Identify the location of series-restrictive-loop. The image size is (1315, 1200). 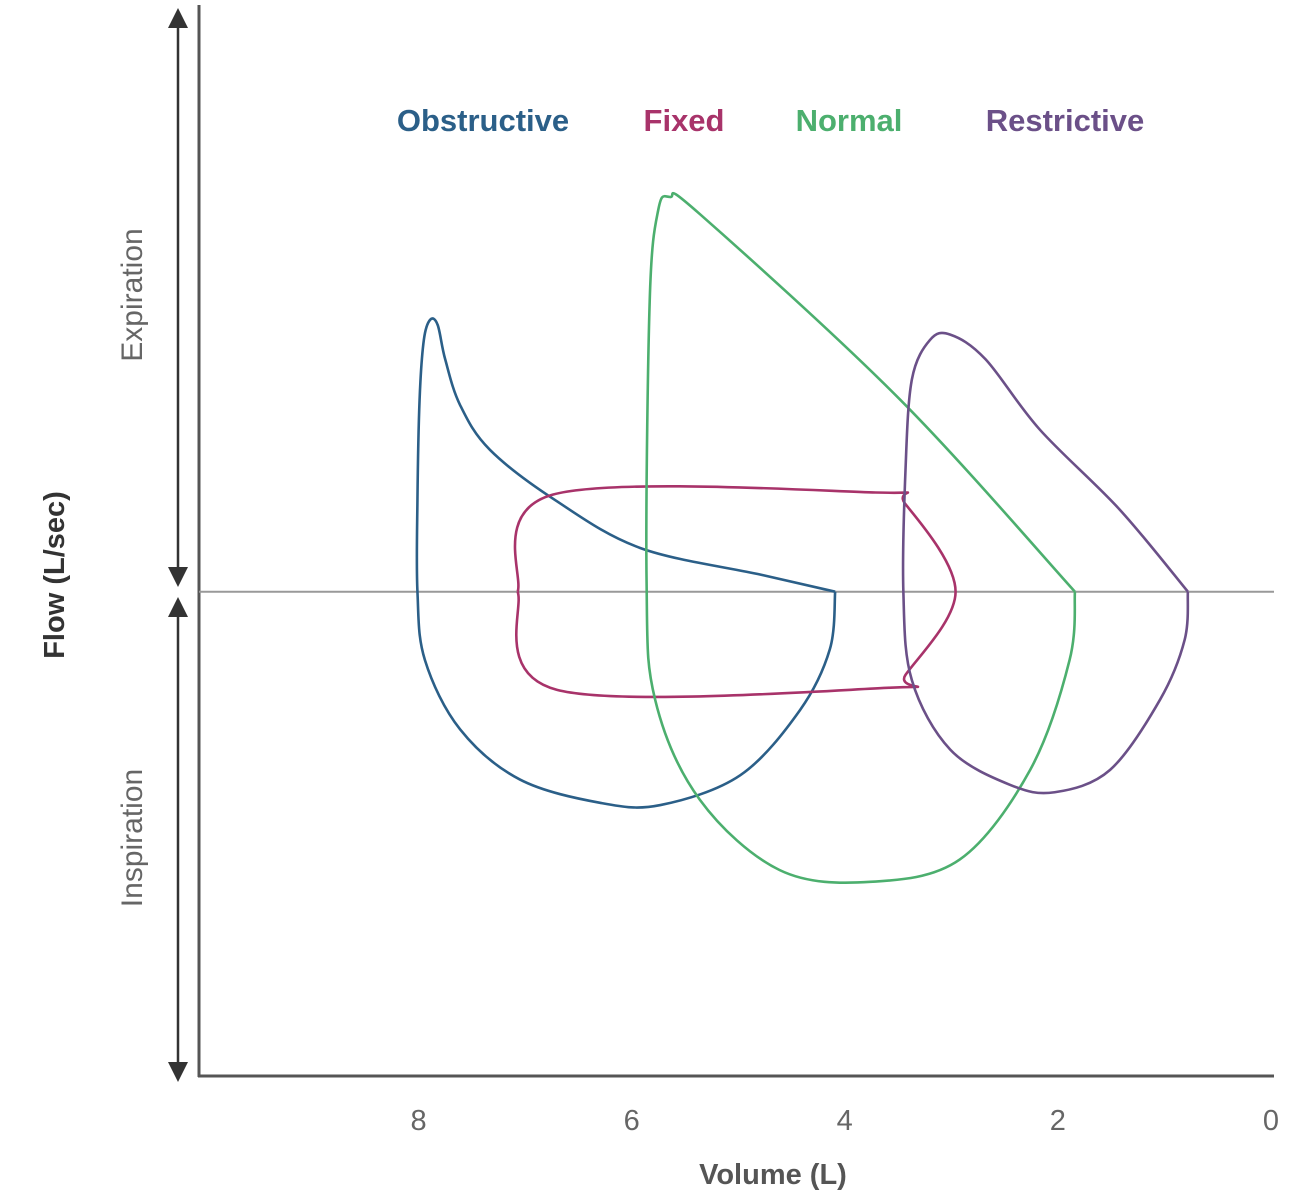
(1045, 563).